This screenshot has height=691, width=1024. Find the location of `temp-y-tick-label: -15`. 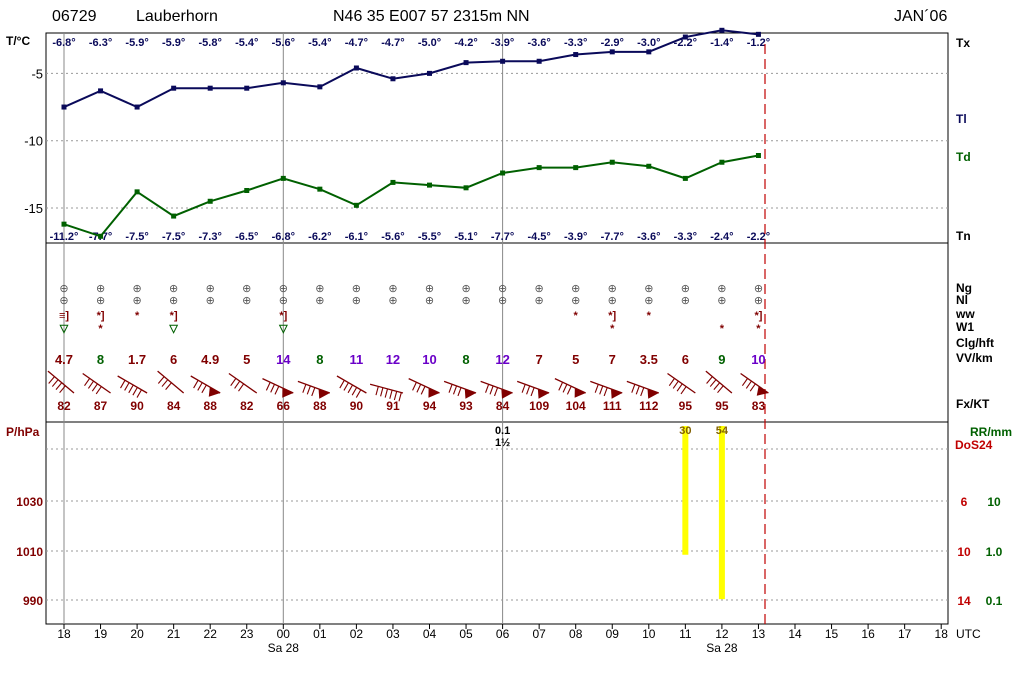

temp-y-tick-label: -15 is located at coordinates (33, 208).